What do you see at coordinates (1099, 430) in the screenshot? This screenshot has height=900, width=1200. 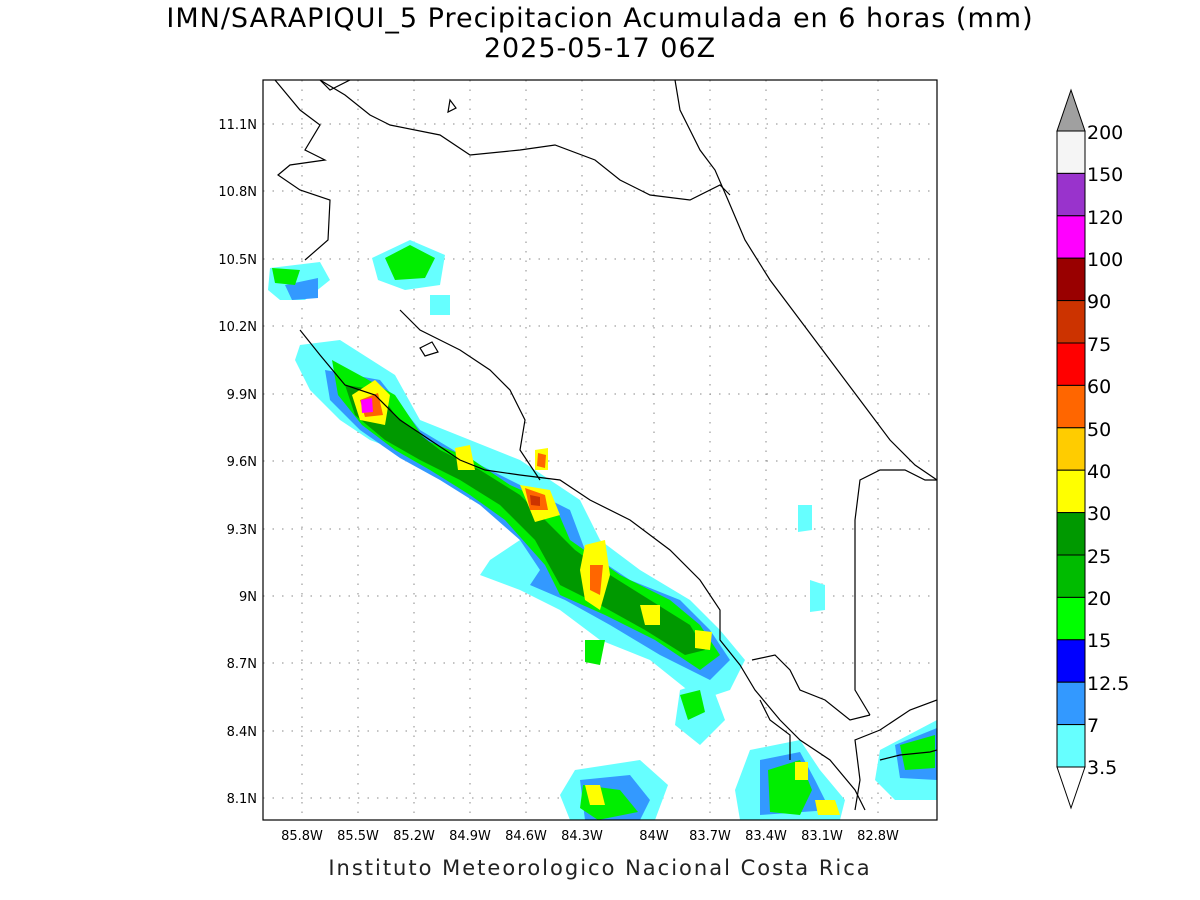 I see `colorbar-label: 50` at bounding box center [1099, 430].